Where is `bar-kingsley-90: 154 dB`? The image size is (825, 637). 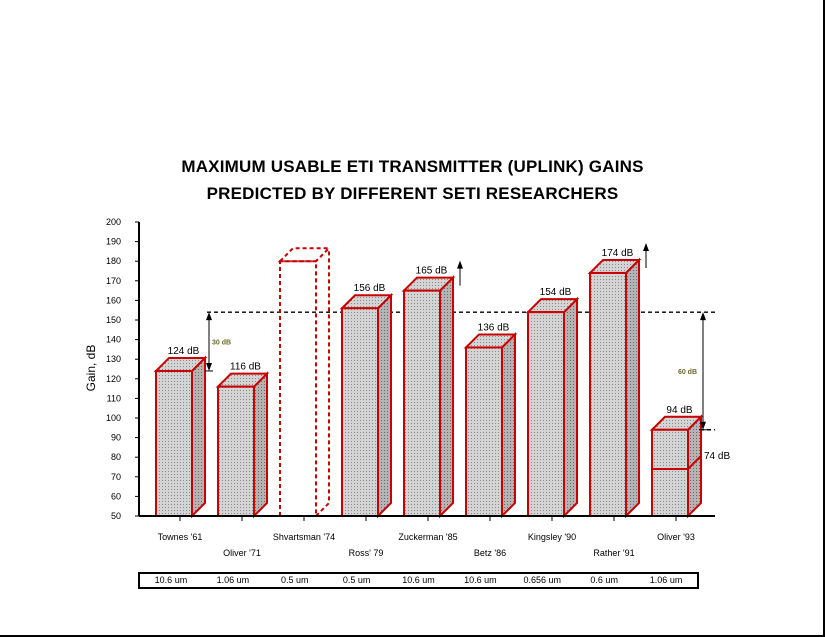 bar-kingsley-90: 154 dB is located at coordinates (552, 403).